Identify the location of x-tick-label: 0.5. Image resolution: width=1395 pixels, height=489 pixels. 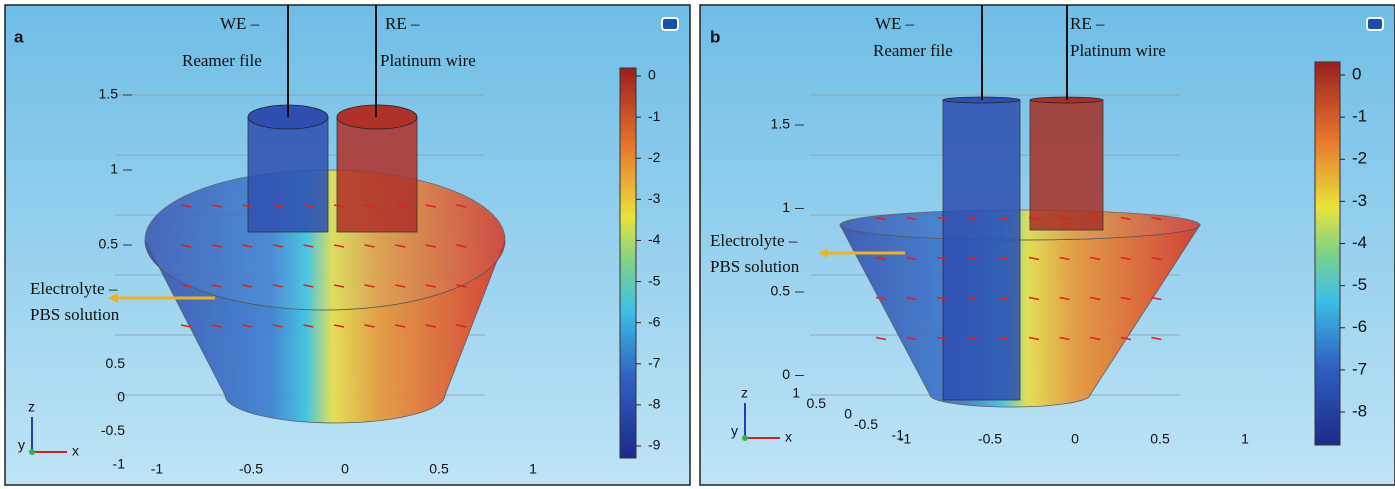
(439, 469).